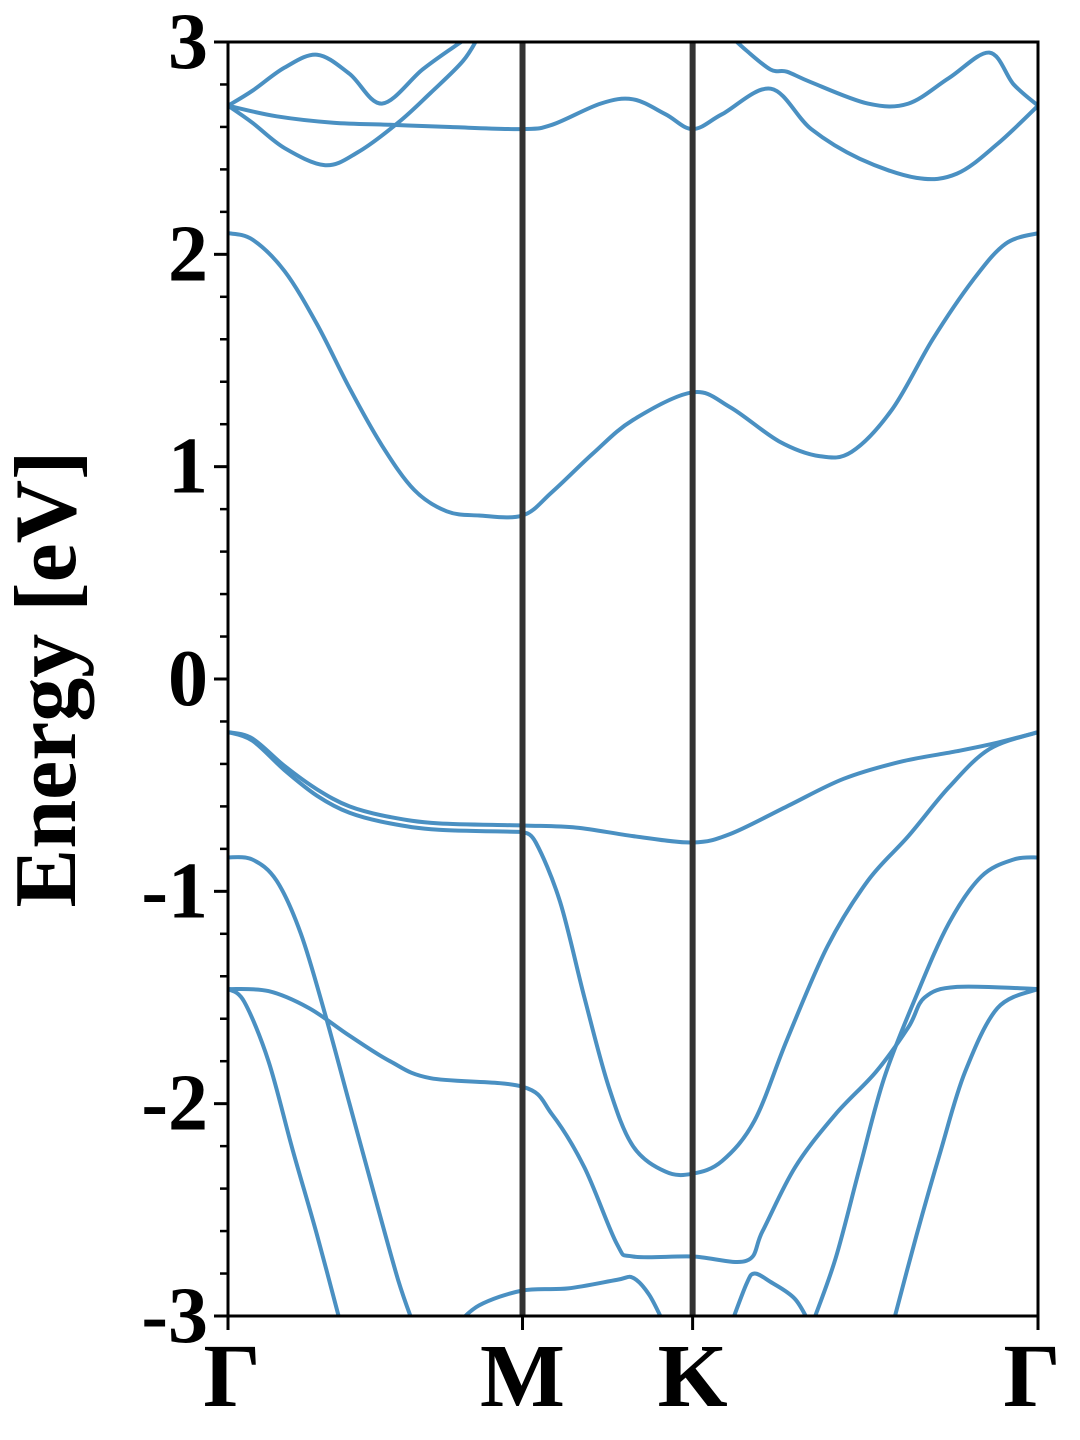  I want to click on y-tick-label: -2, so click(174, 1104).